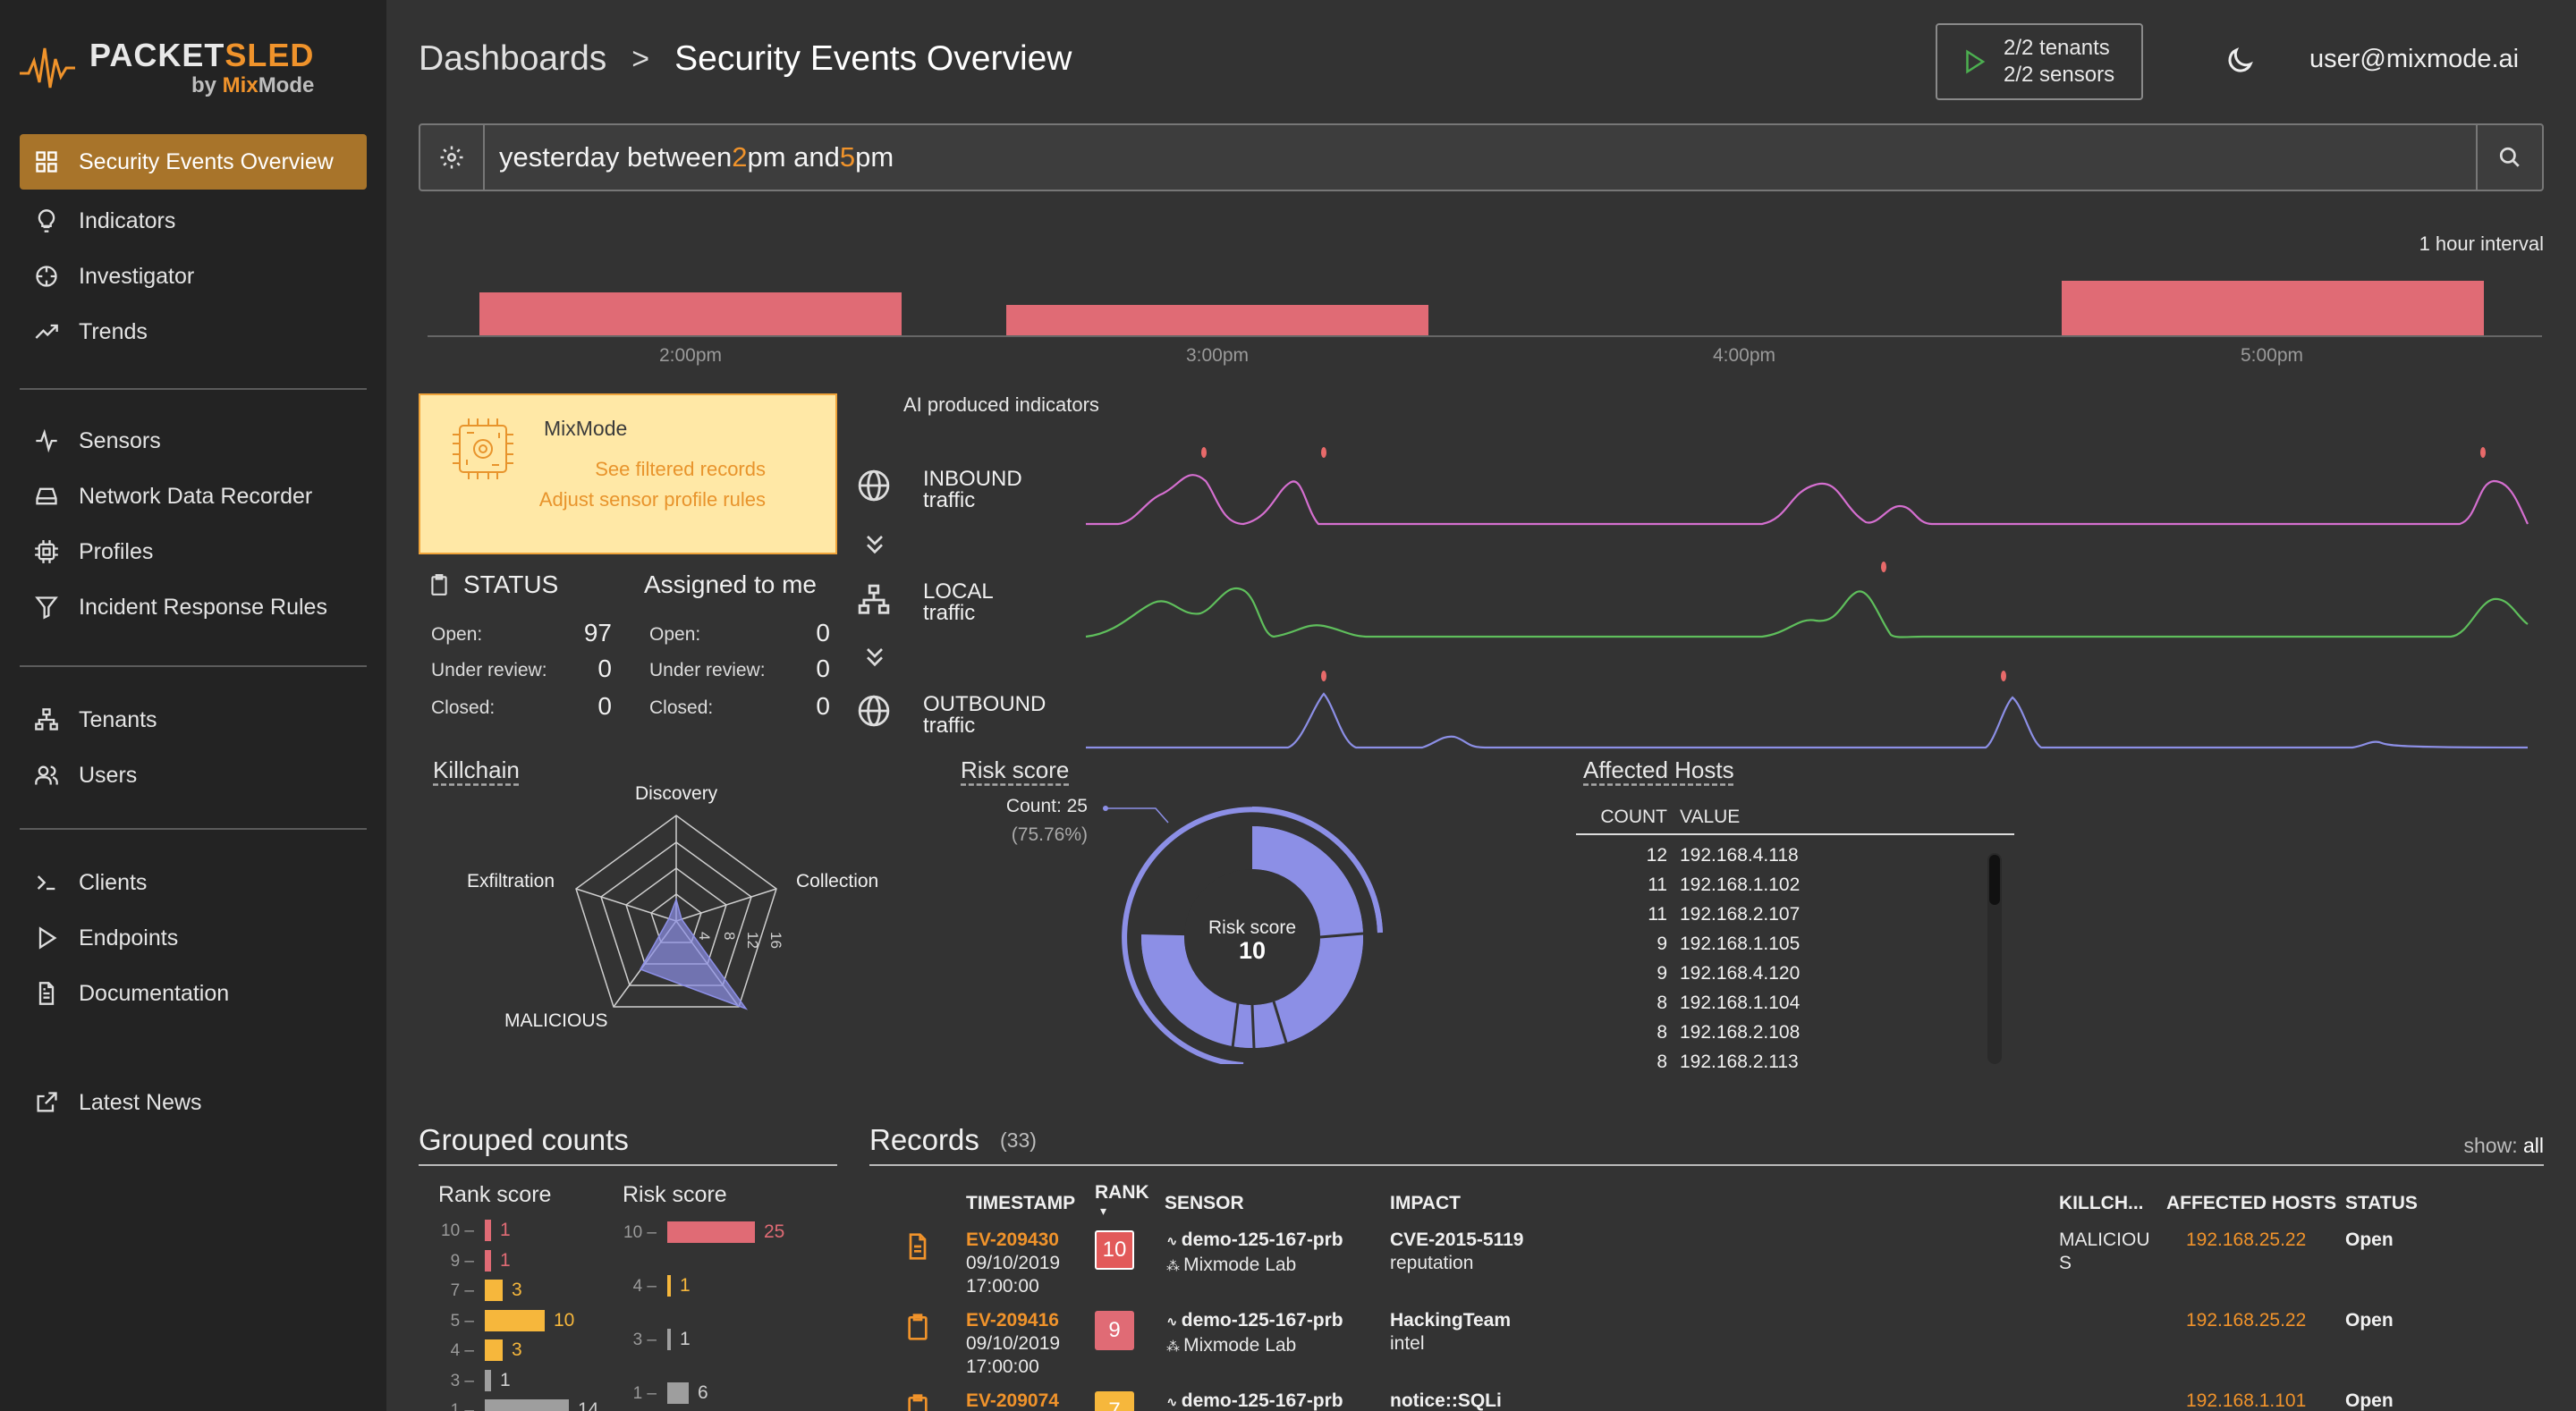 The height and width of the screenshot is (1411, 2576). I want to click on sidebar-item-clients: Clients, so click(193, 882).